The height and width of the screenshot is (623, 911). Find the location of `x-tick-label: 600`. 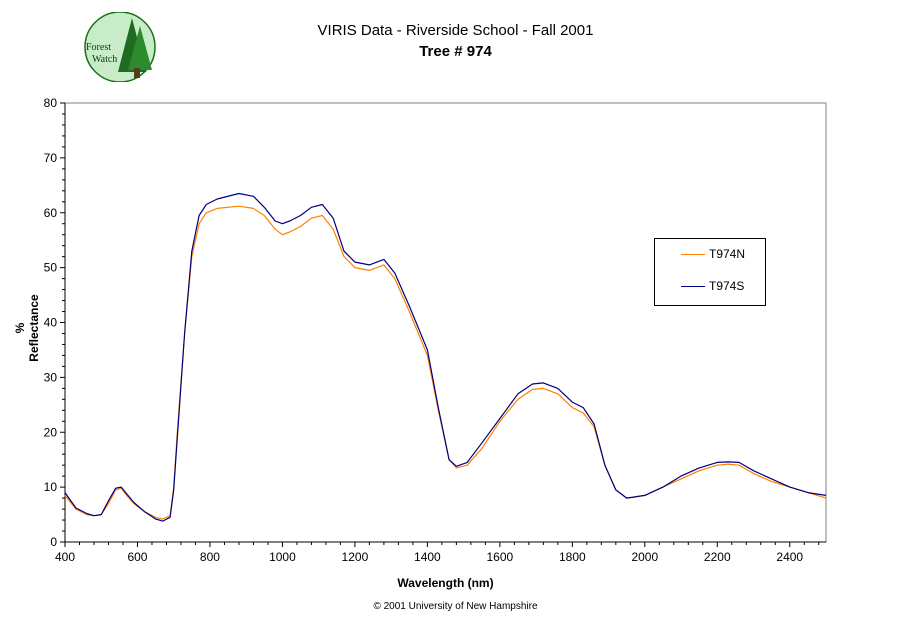

x-tick-label: 600 is located at coordinates (137, 557).